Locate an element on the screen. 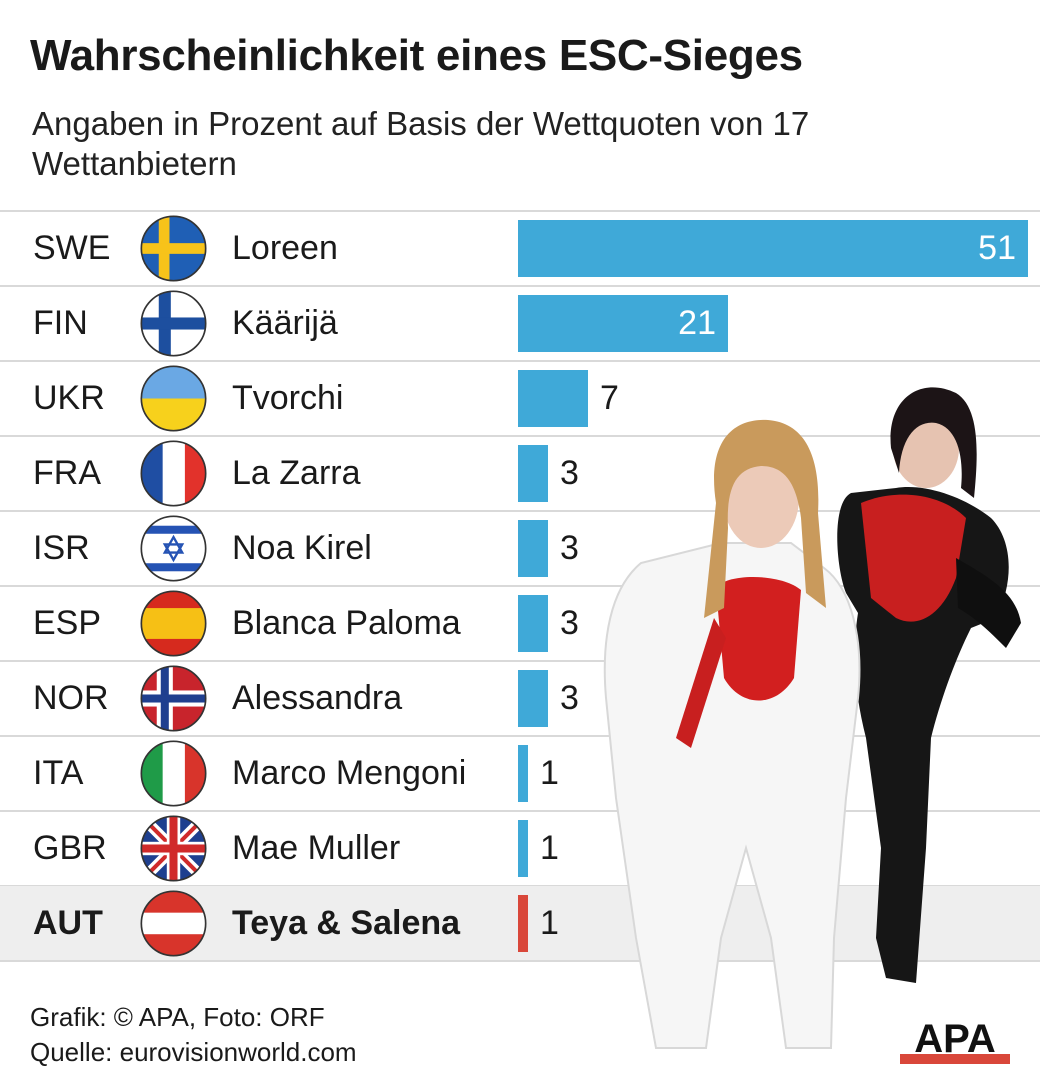 The image size is (1040, 1089). country-code: UKR is located at coordinates (69, 398).